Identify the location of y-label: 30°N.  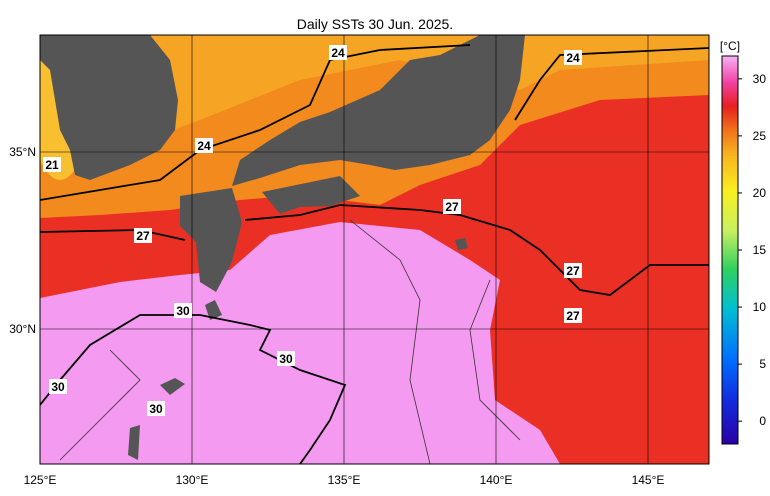
(22, 329).